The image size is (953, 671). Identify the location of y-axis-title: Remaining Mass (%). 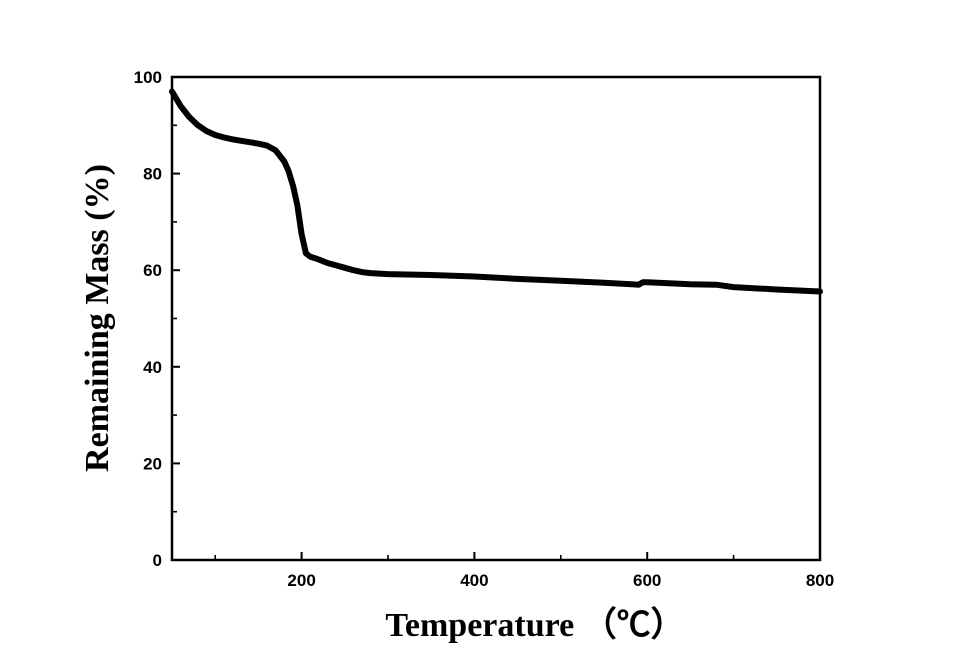
(97, 318).